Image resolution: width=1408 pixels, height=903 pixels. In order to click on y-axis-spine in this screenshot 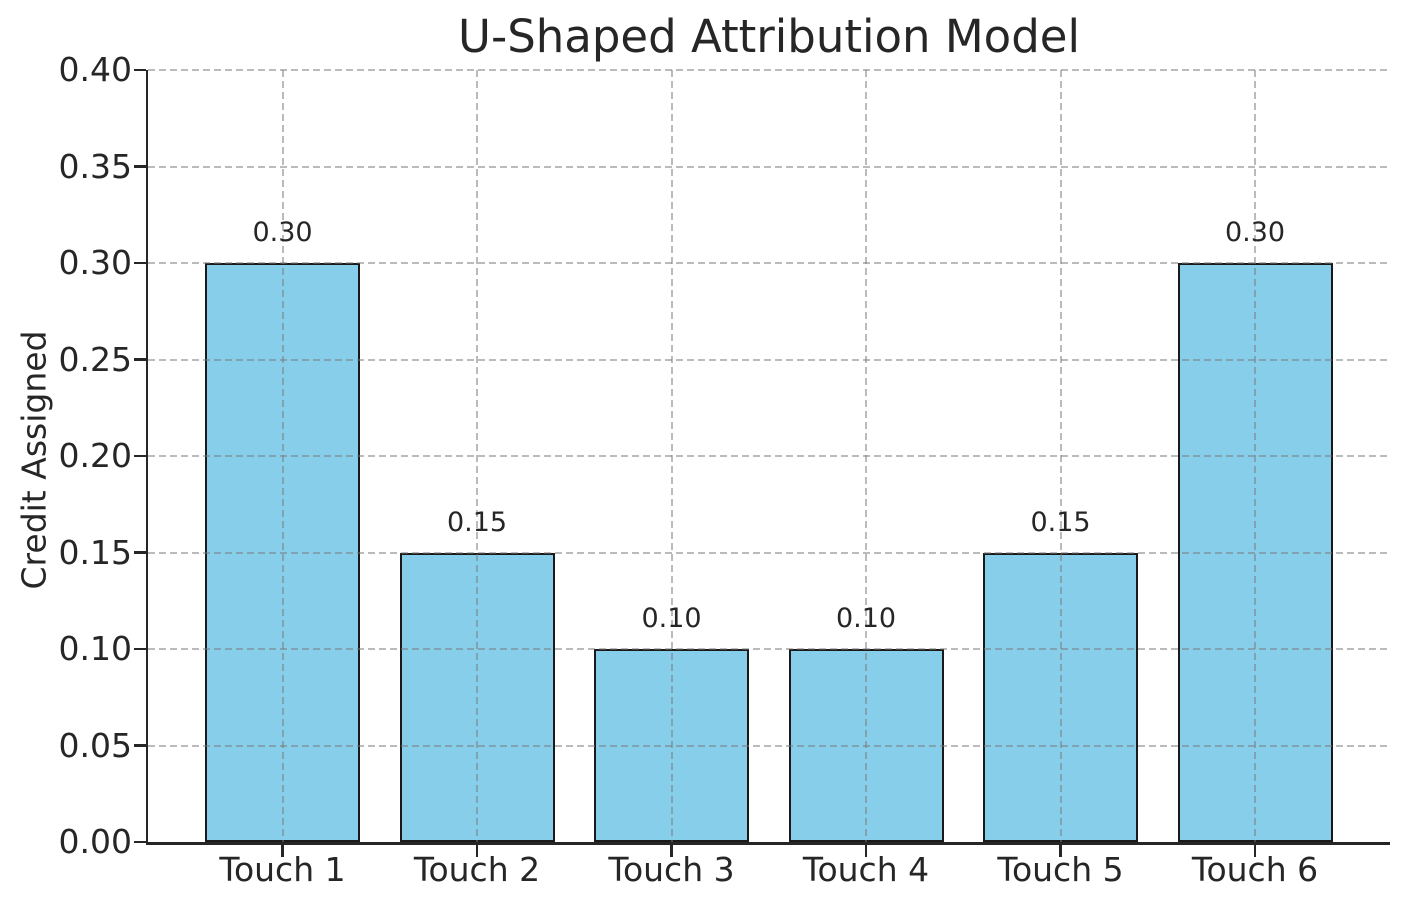, I will do `click(146, 457)`.